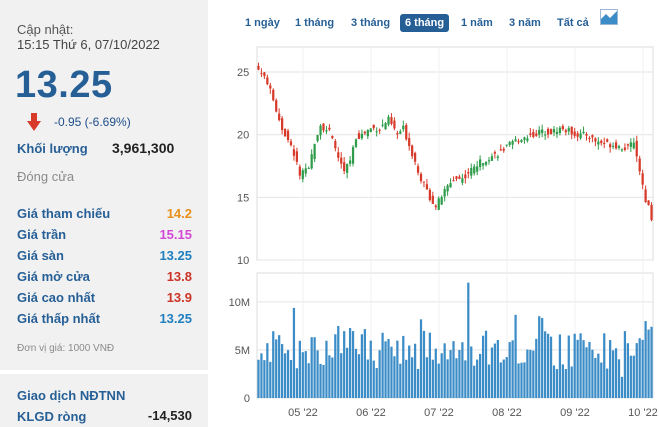 This screenshot has width=659, height=427. Describe the element at coordinates (609, 17) in the screenshot. I see `area-chart-icon` at that location.